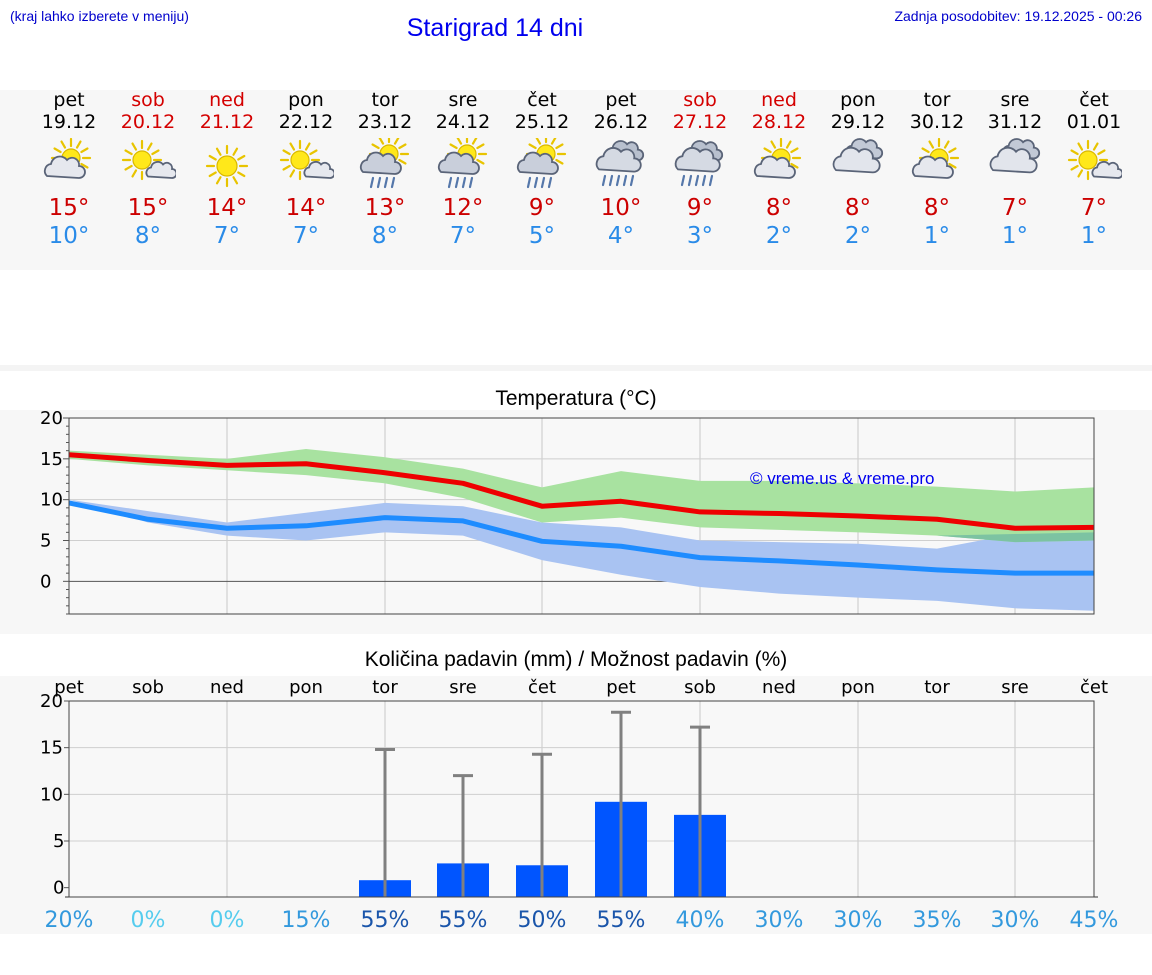  What do you see at coordinates (69, 170) in the screenshot?
I see `day-column: pet 19.12 15° 10°` at bounding box center [69, 170].